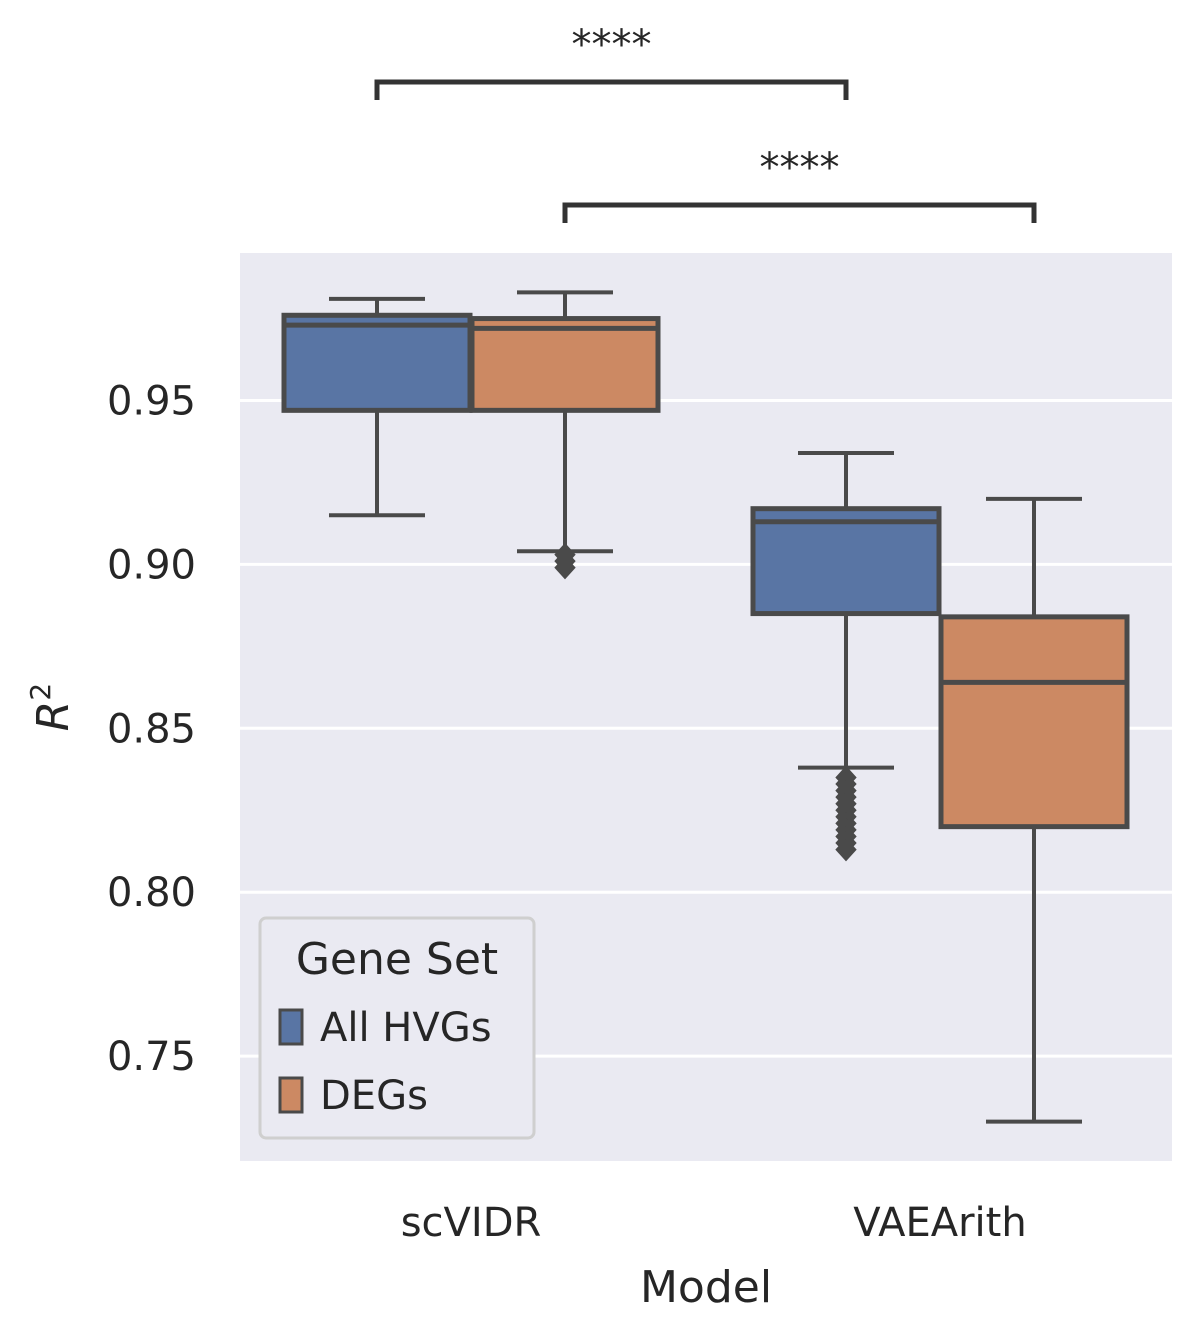  I want to click on x-tick-labels: scVIDR VAEArith, so click(714, 1223).